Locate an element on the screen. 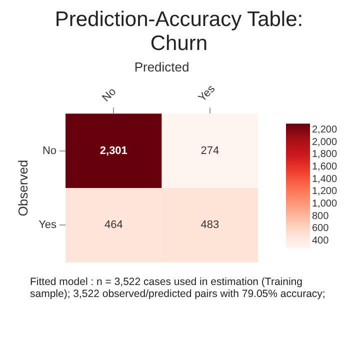  color-bar-label: 1,600 is located at coordinates (325, 167).